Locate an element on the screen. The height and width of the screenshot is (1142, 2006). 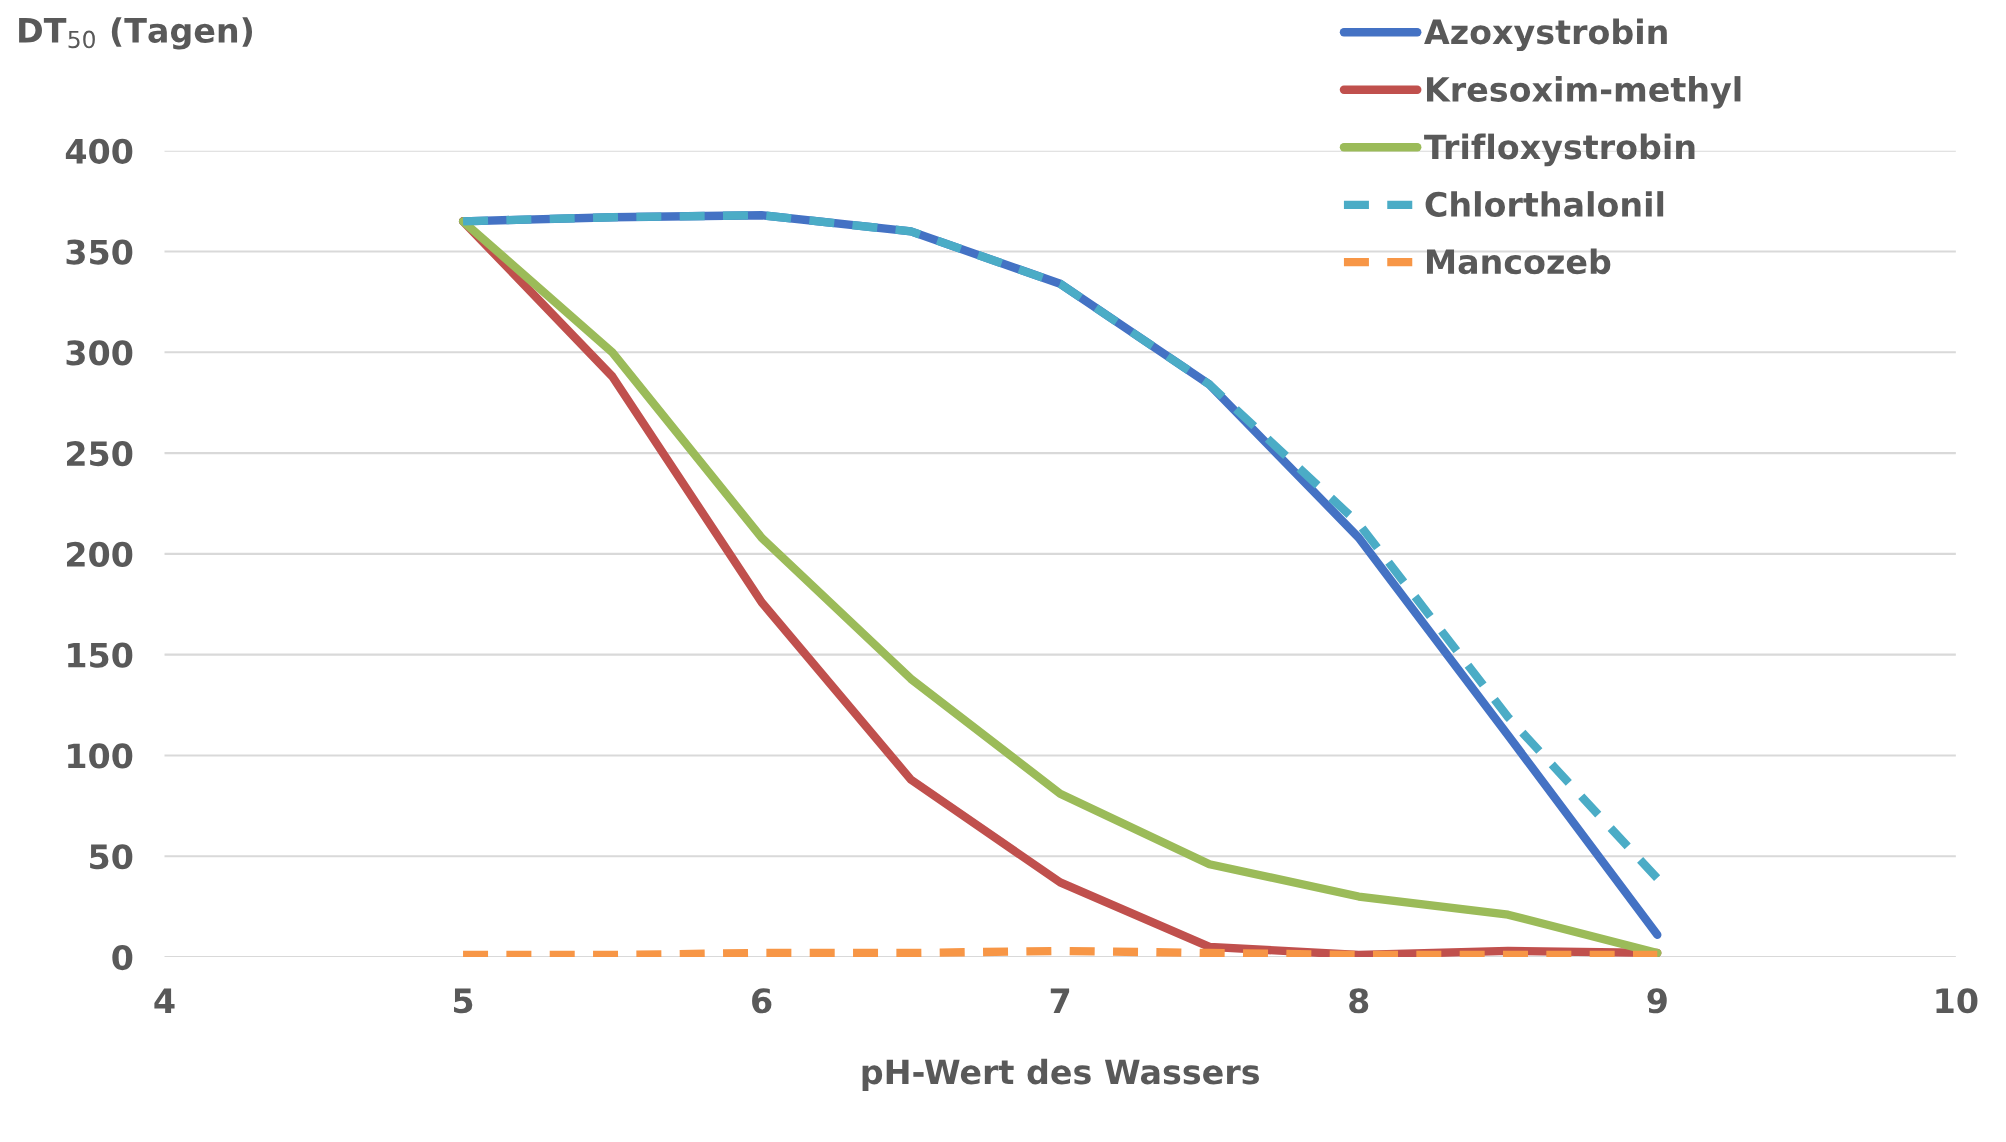
x-tick-label: 8 is located at coordinates (1359, 1001).